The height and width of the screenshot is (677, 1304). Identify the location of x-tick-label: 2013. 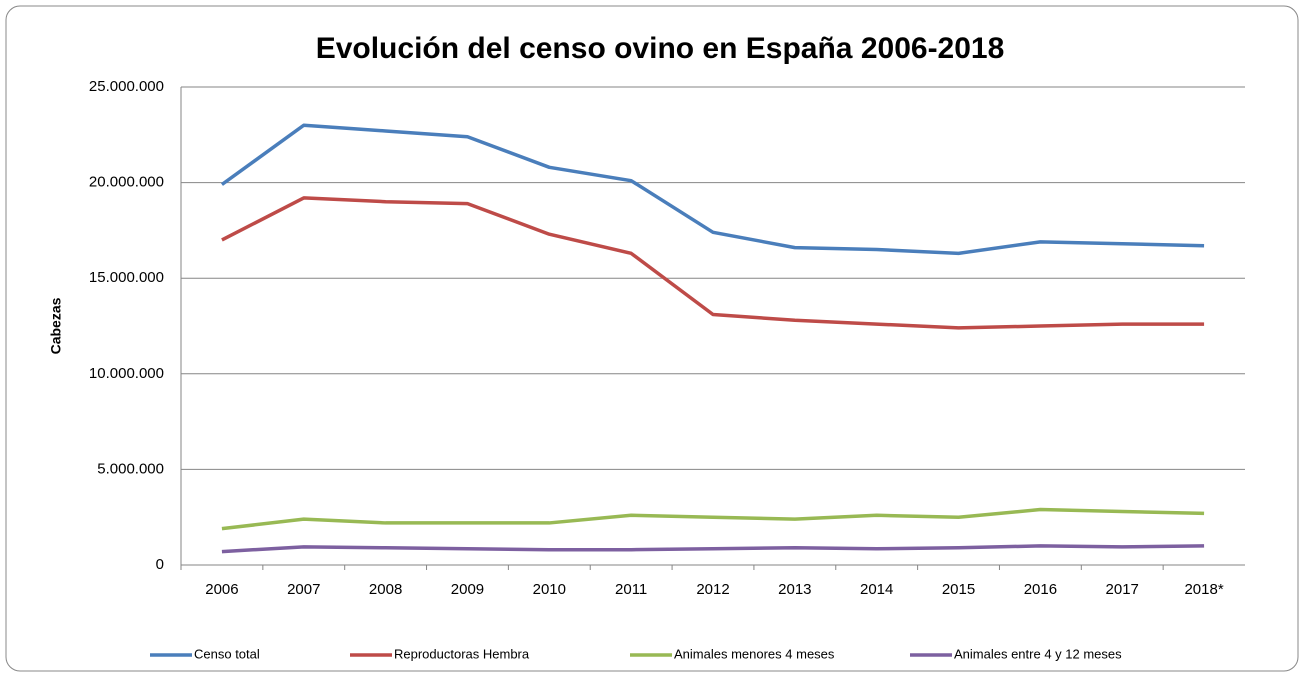
(794, 589).